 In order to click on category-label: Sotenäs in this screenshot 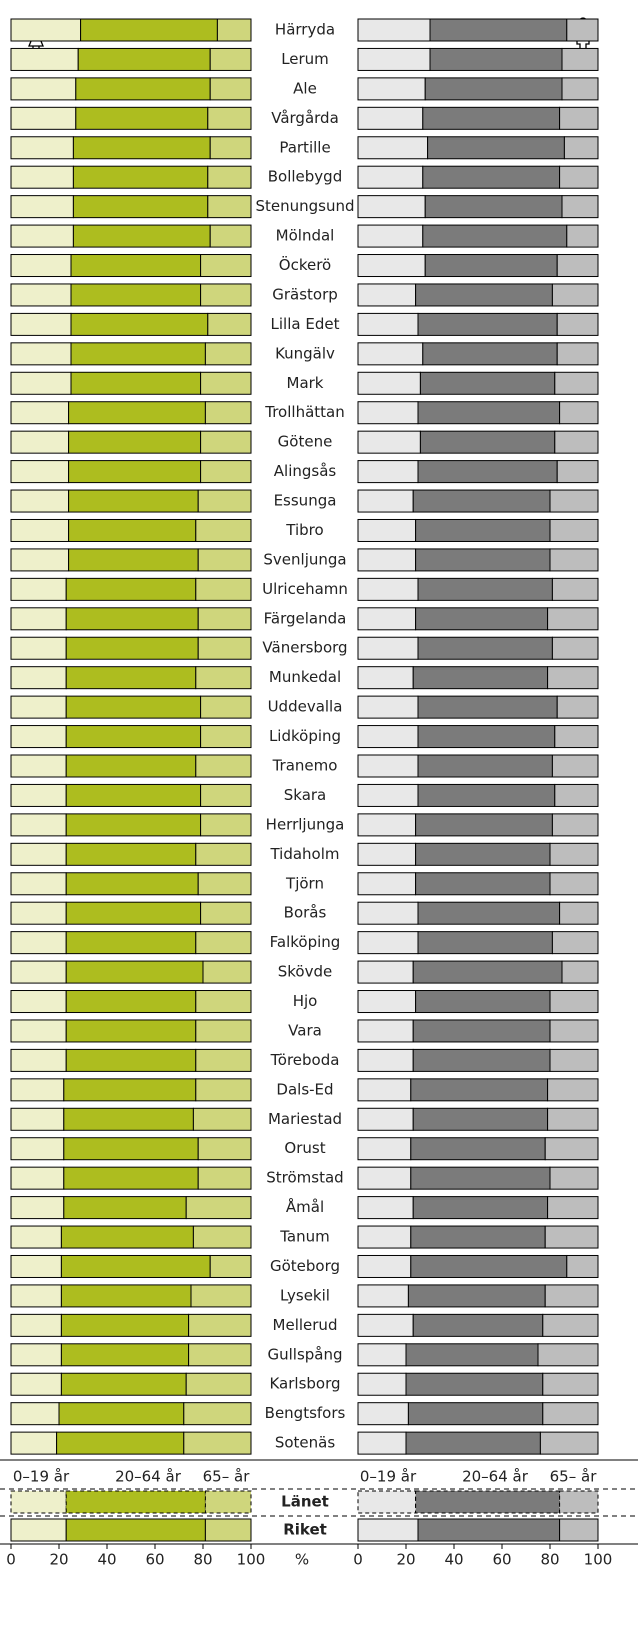, I will do `click(305, 1443)`.